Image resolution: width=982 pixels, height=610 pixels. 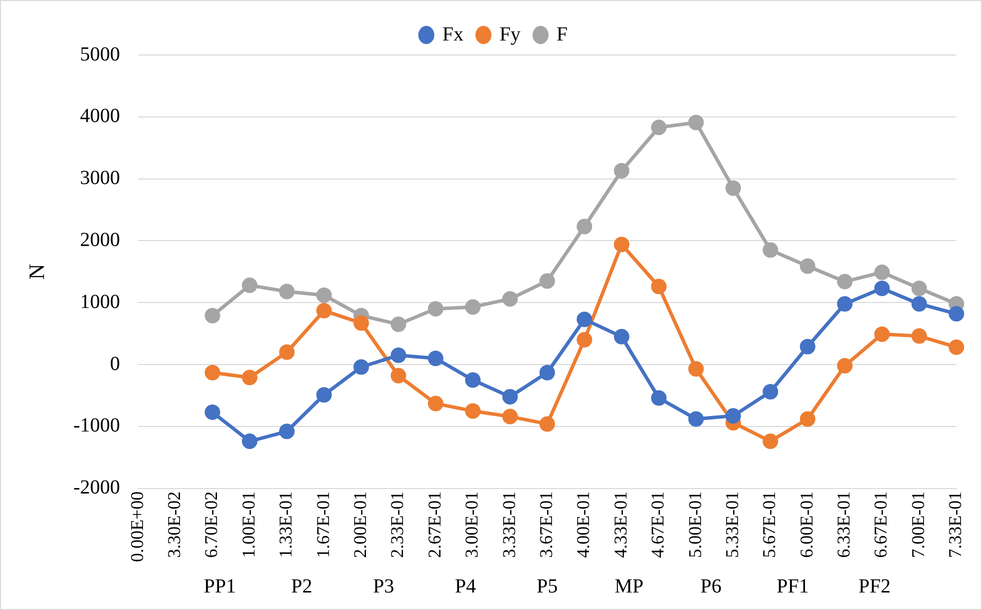 What do you see at coordinates (562, 34) in the screenshot?
I see `legend-label: F` at bounding box center [562, 34].